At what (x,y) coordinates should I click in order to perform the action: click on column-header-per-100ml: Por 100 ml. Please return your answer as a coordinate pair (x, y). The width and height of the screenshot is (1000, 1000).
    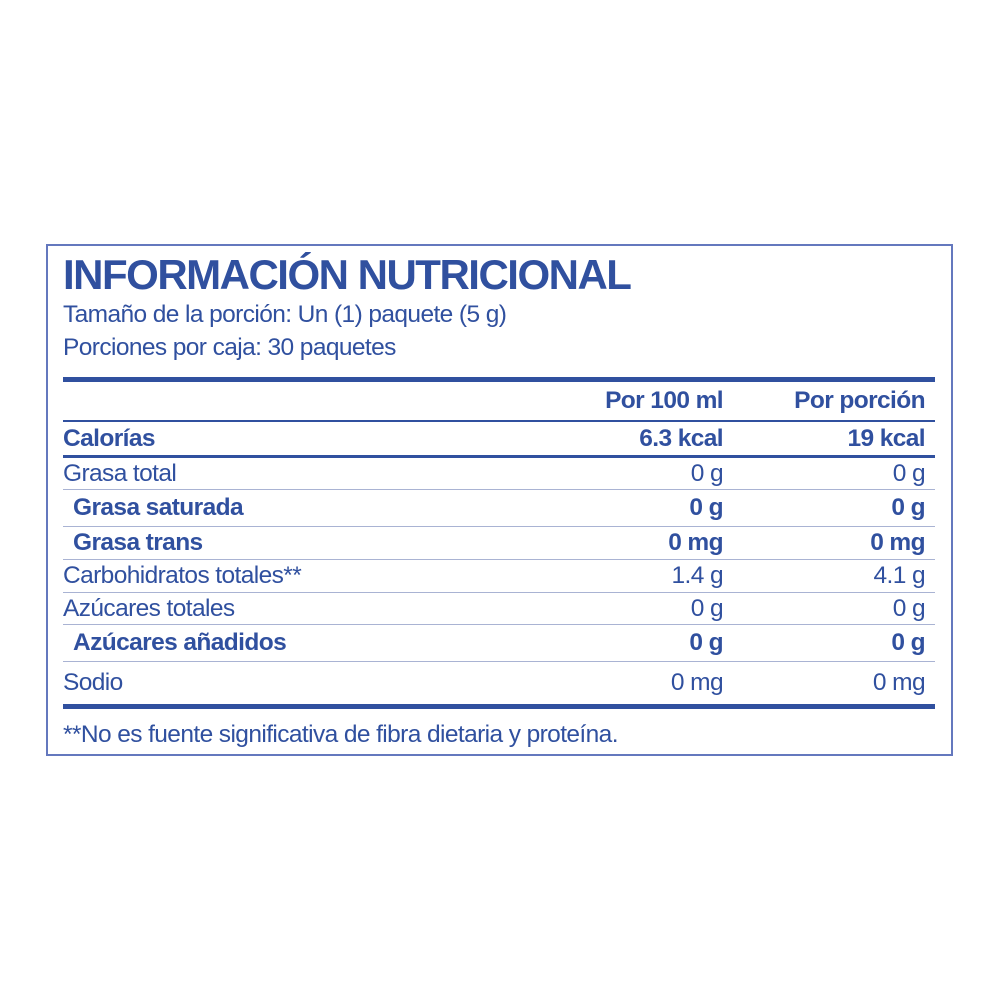
    Looking at the image, I should click on (664, 400).